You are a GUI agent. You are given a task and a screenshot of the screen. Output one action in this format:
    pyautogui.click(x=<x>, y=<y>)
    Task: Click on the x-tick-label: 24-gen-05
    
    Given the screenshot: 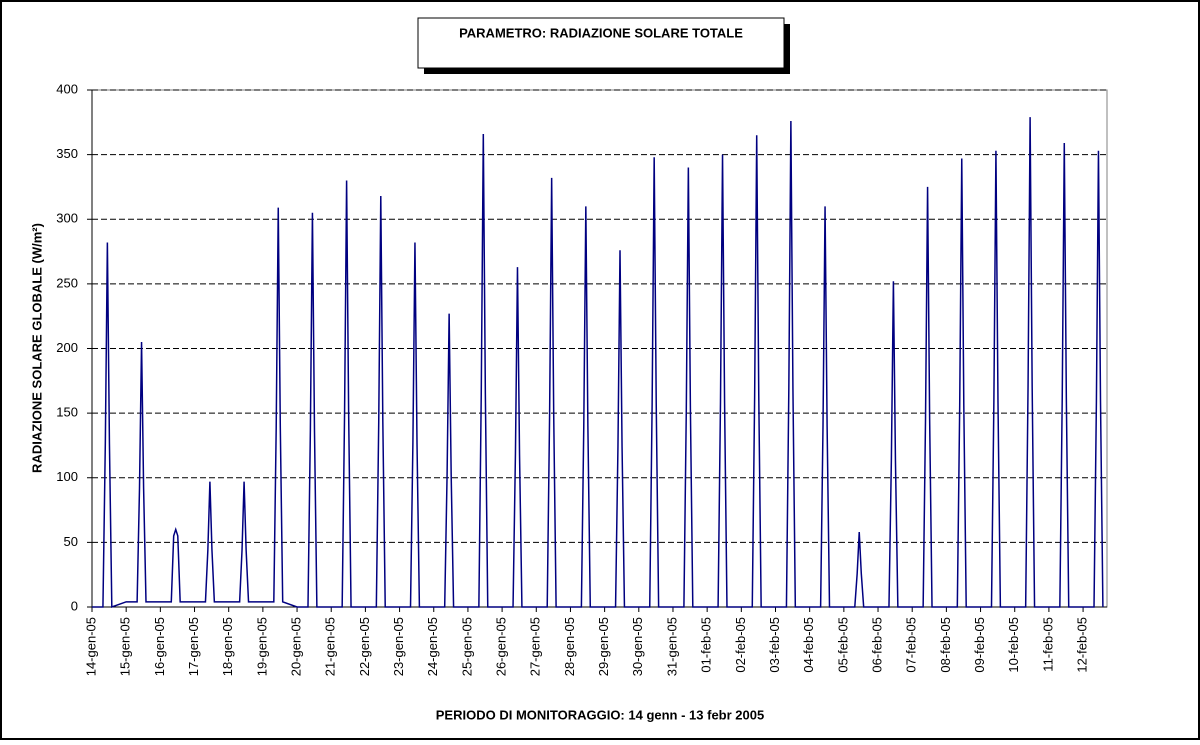 What is the action you would take?
    pyautogui.click(x=432, y=646)
    